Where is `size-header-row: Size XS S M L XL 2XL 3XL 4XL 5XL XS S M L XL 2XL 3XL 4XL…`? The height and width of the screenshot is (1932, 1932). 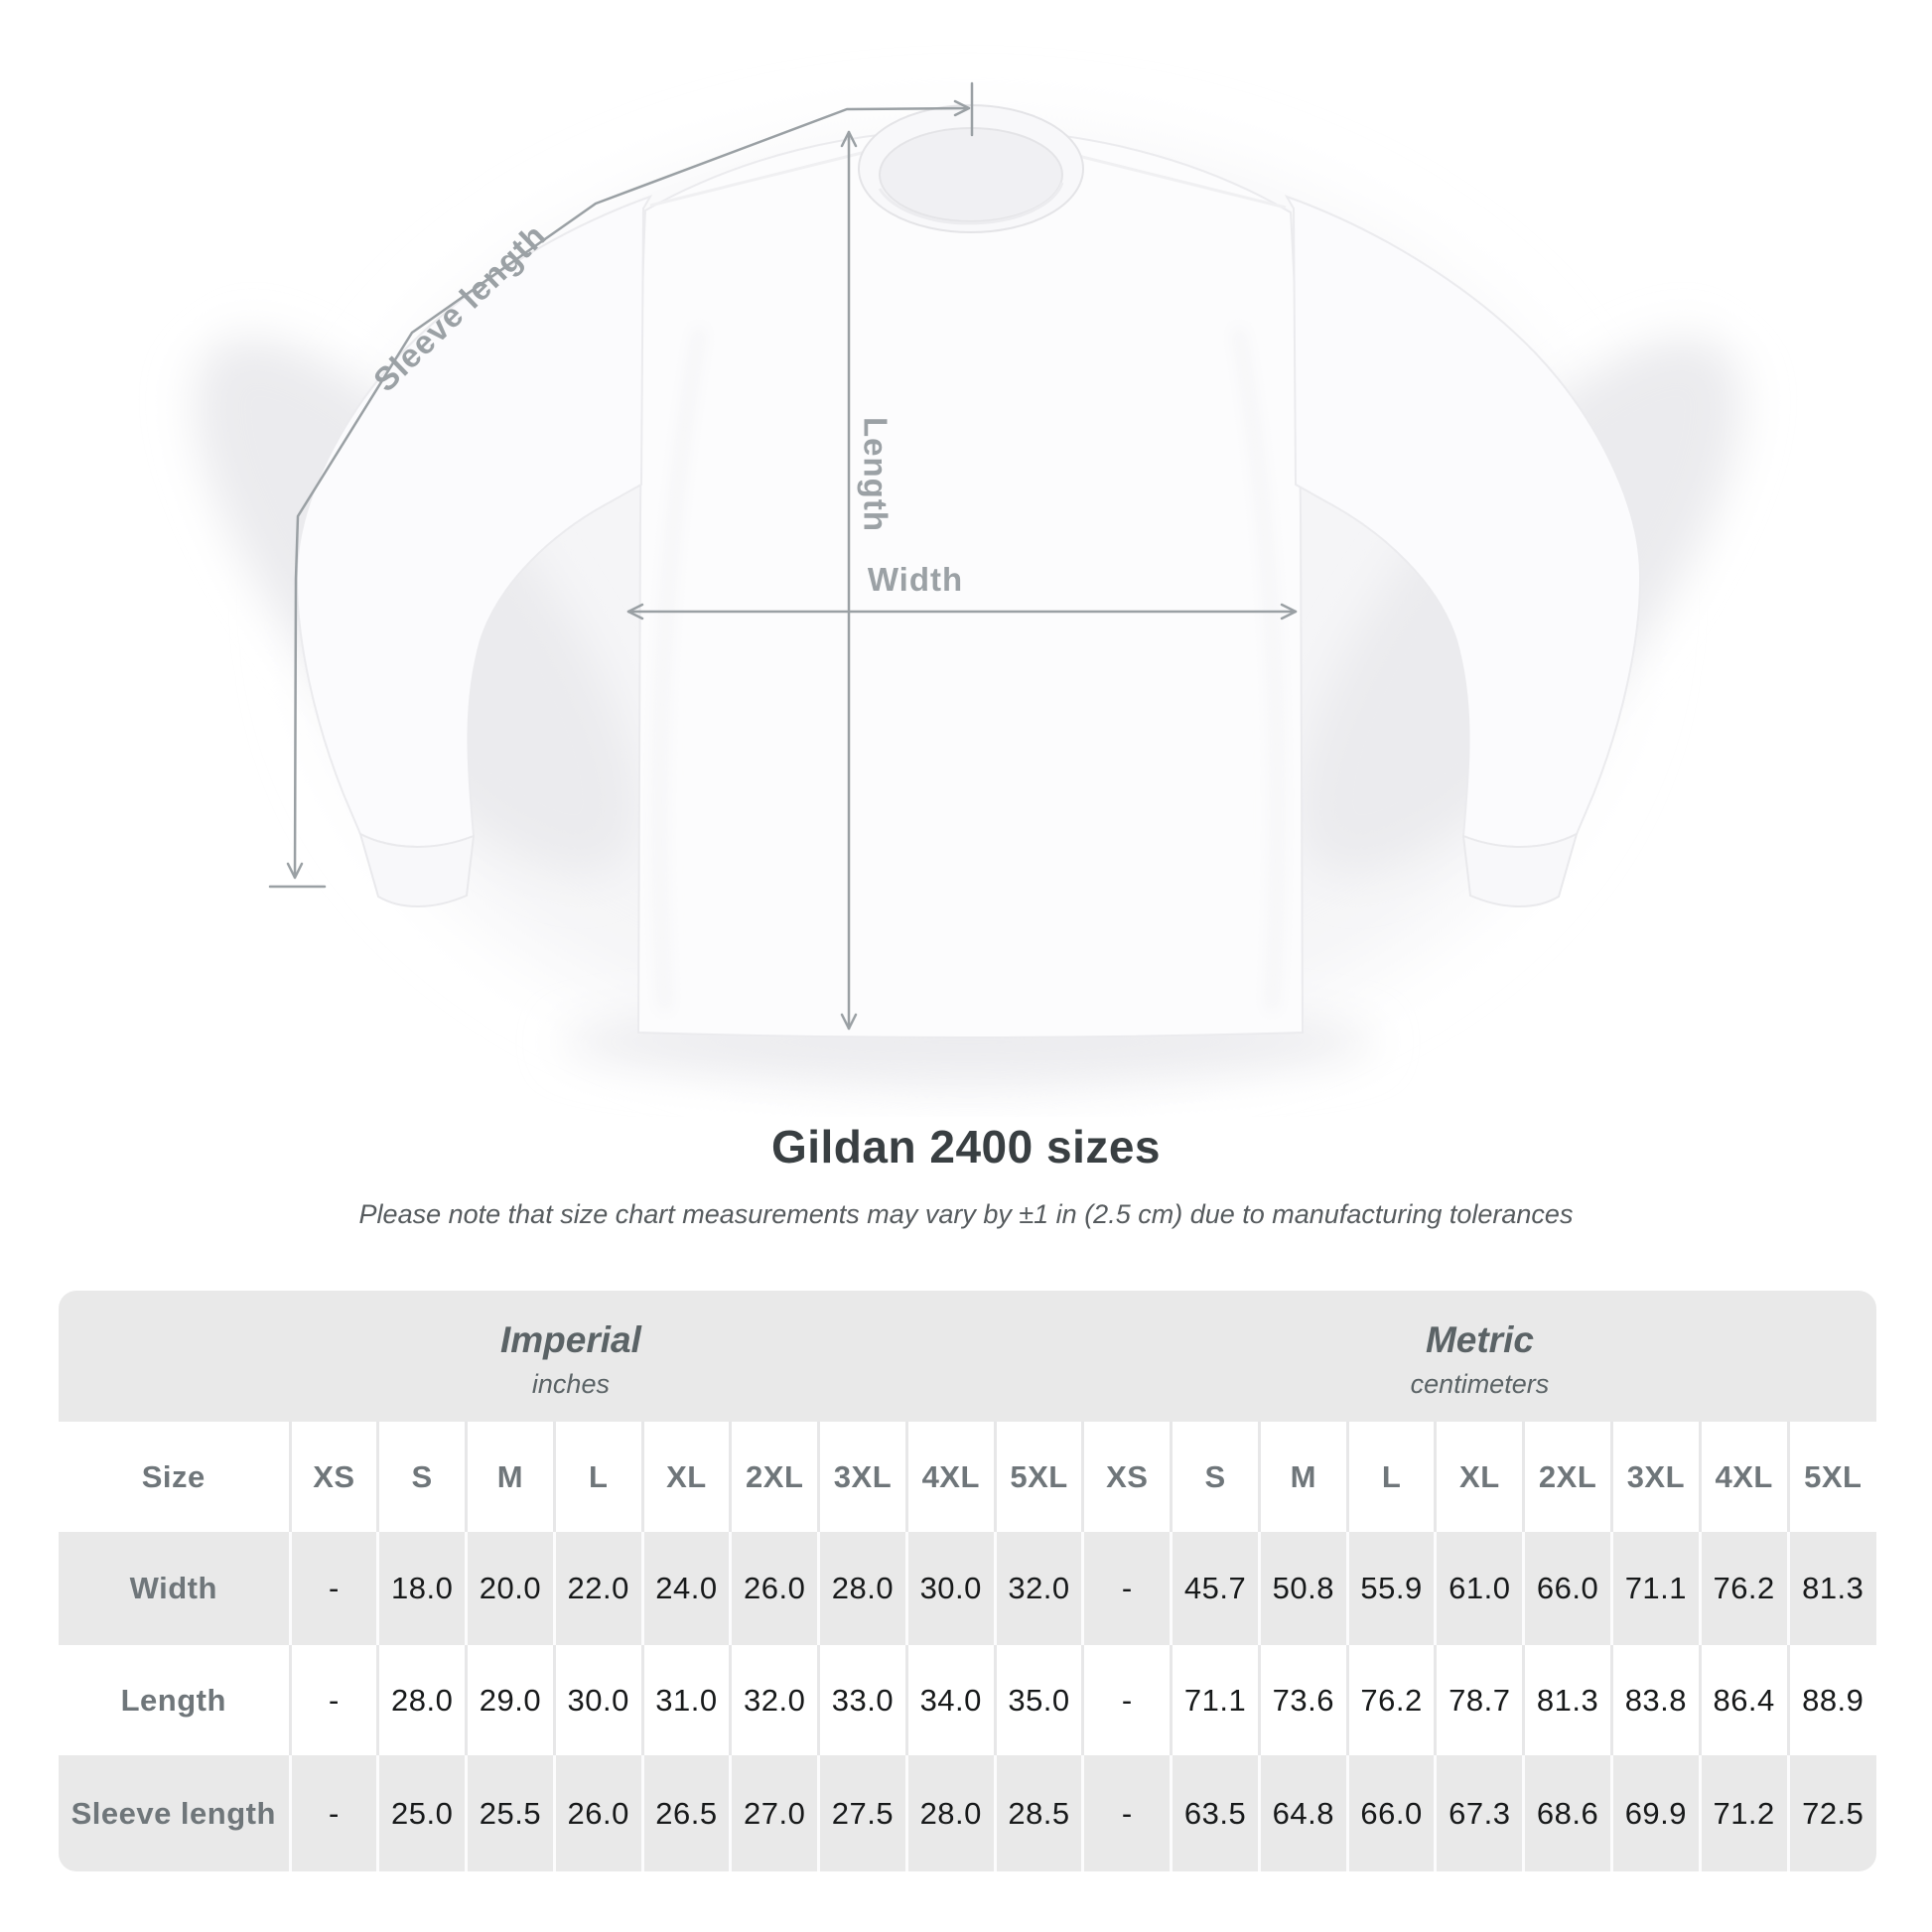 size-header-row: Size XS S M L XL 2XL 3XL 4XL 5XL XS S M L XL 2XL 3XL 4XL… is located at coordinates (967, 1477).